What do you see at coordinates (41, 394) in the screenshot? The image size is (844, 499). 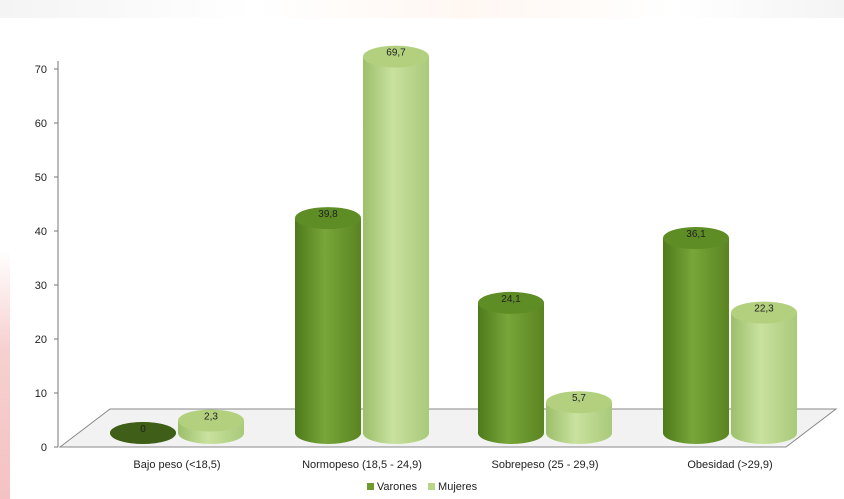 I see `y-tick-label: 10` at bounding box center [41, 394].